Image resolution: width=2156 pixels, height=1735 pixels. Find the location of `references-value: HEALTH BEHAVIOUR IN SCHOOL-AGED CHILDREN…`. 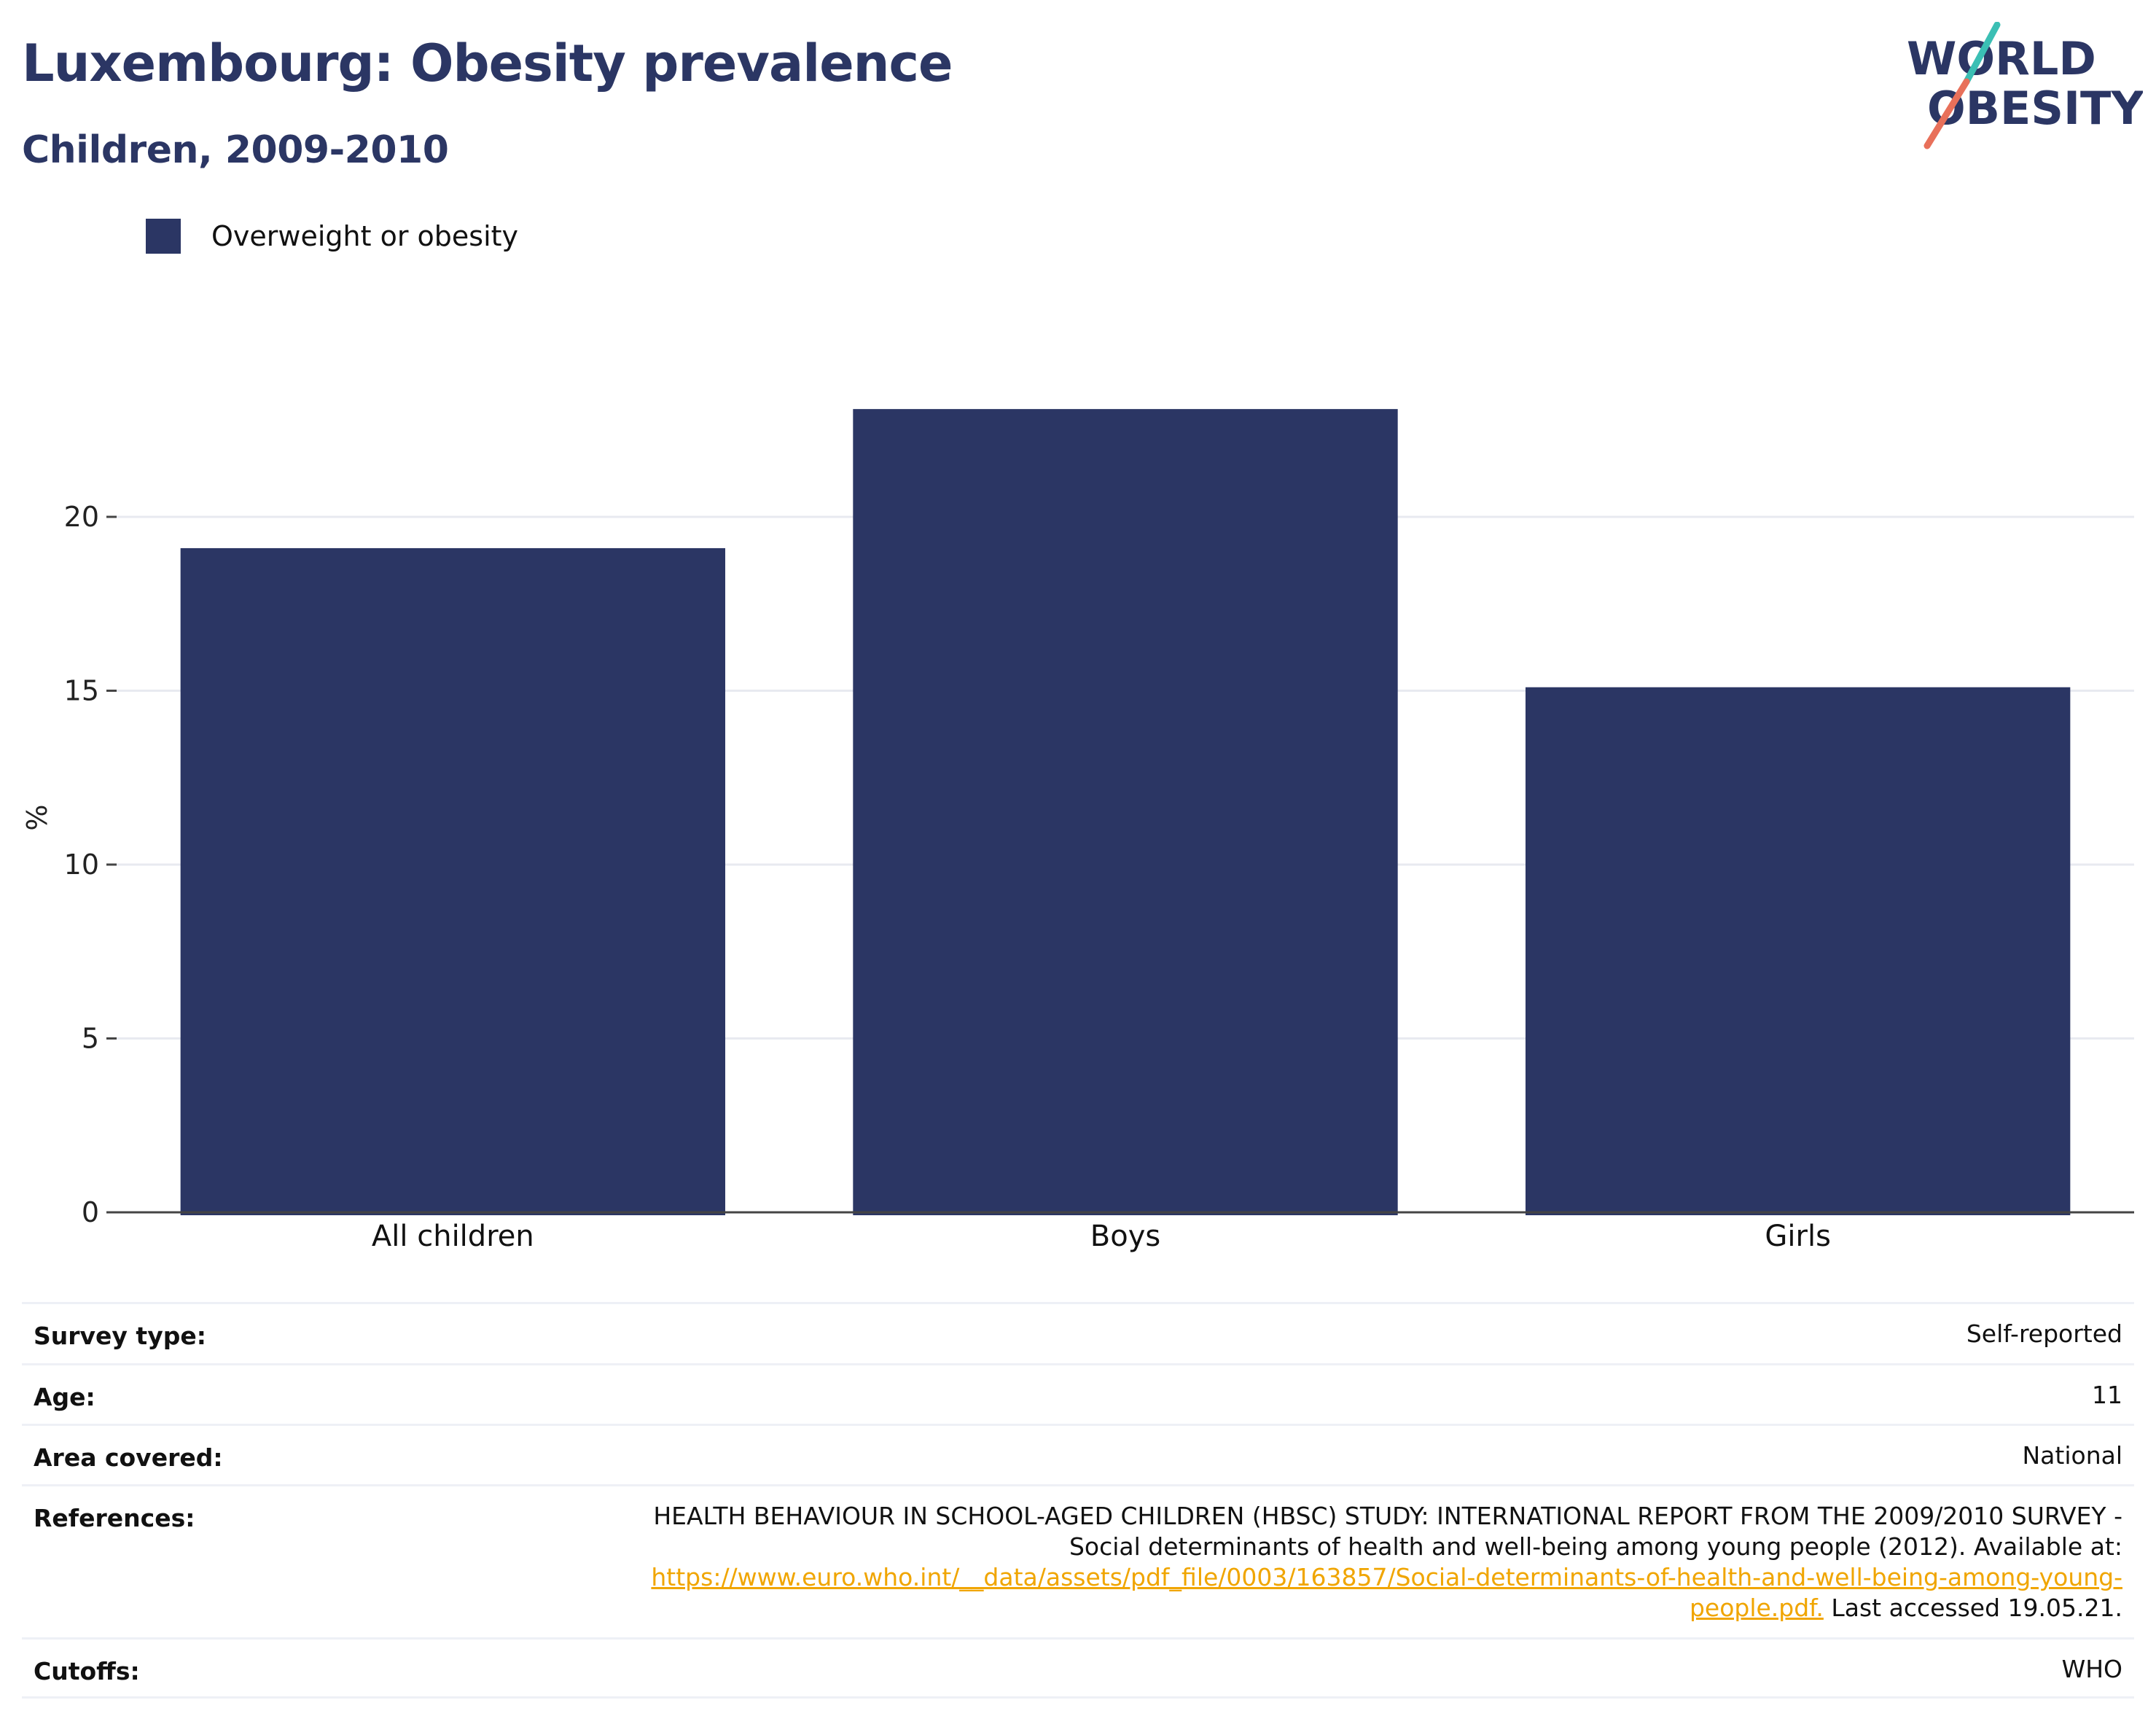

references-value: HEALTH BEHAVIOUR IN SCHOOL-AGED CHILDREN… is located at coordinates (1386, 1562).